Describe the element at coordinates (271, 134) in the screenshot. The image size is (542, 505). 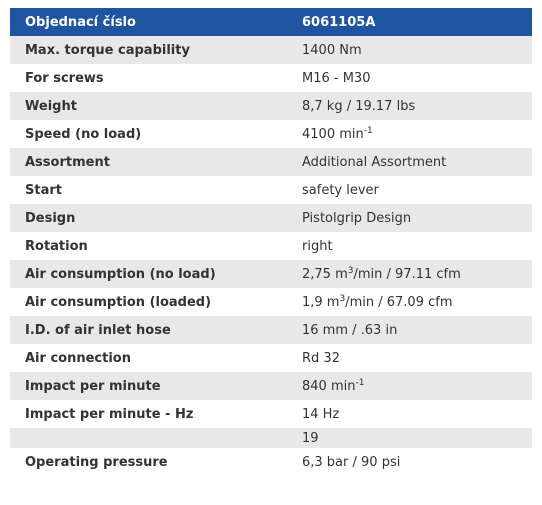
I see `spec-row: Speed (no load) 4100 min-1` at that location.